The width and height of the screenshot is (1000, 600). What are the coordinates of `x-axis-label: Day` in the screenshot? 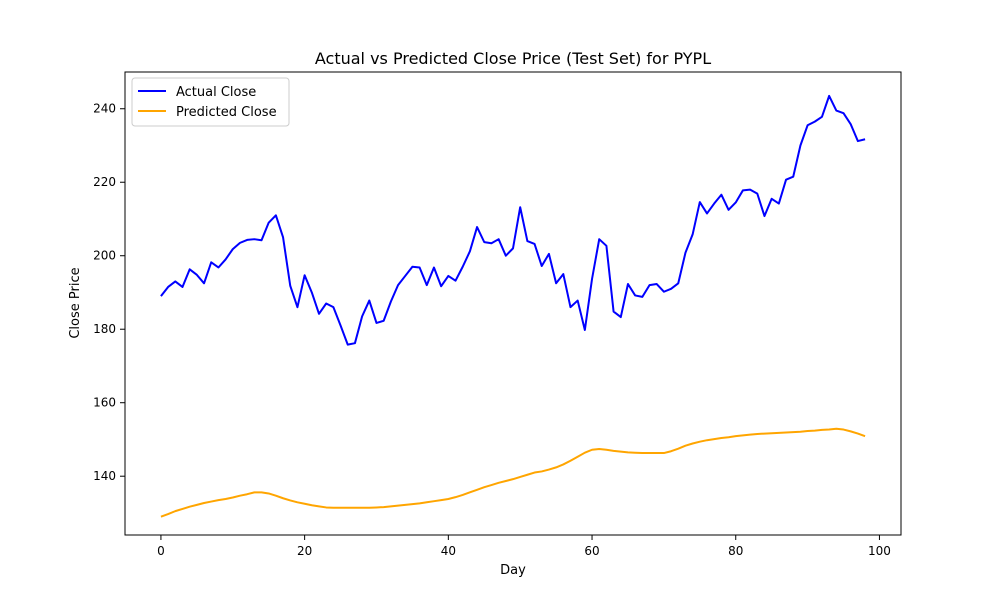 It's located at (513, 570).